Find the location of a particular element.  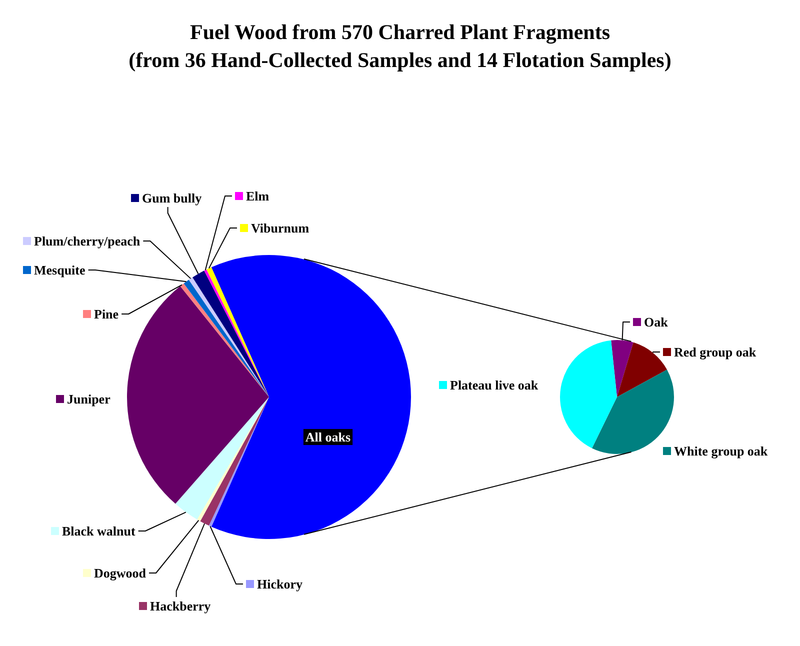

legend-label: Hickory is located at coordinates (280, 584).